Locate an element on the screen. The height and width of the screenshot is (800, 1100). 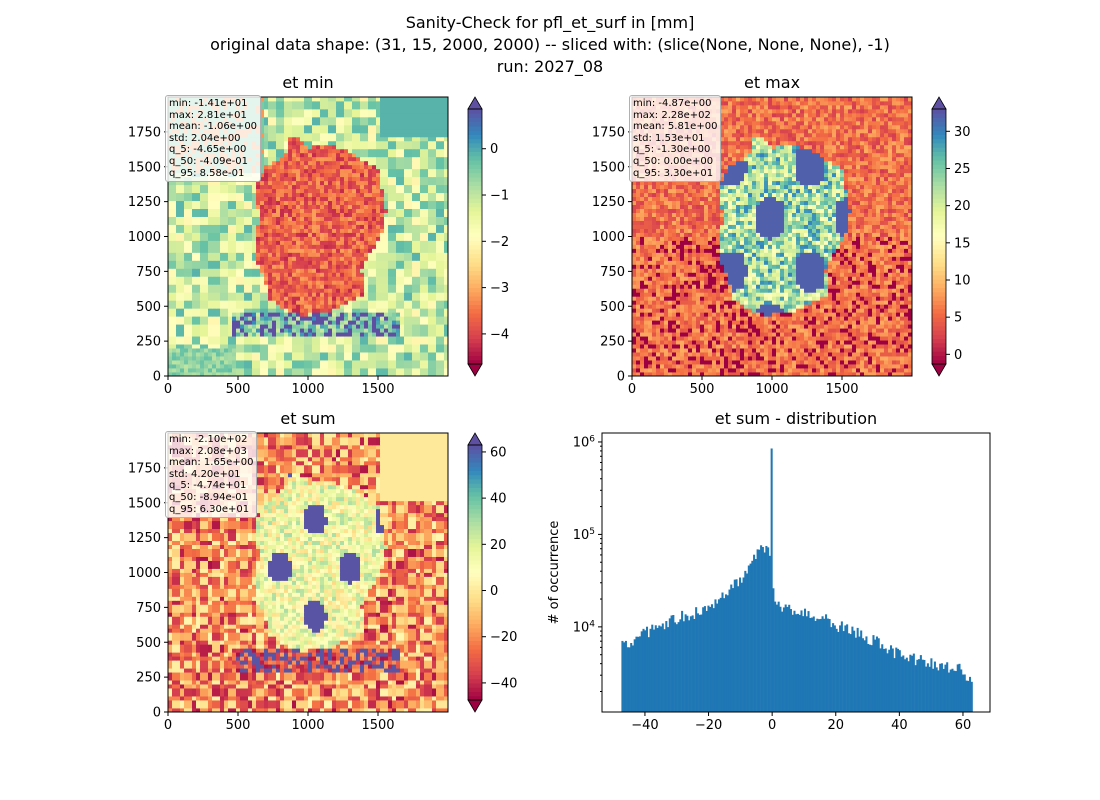
map-image is located at coordinates (308, 573).